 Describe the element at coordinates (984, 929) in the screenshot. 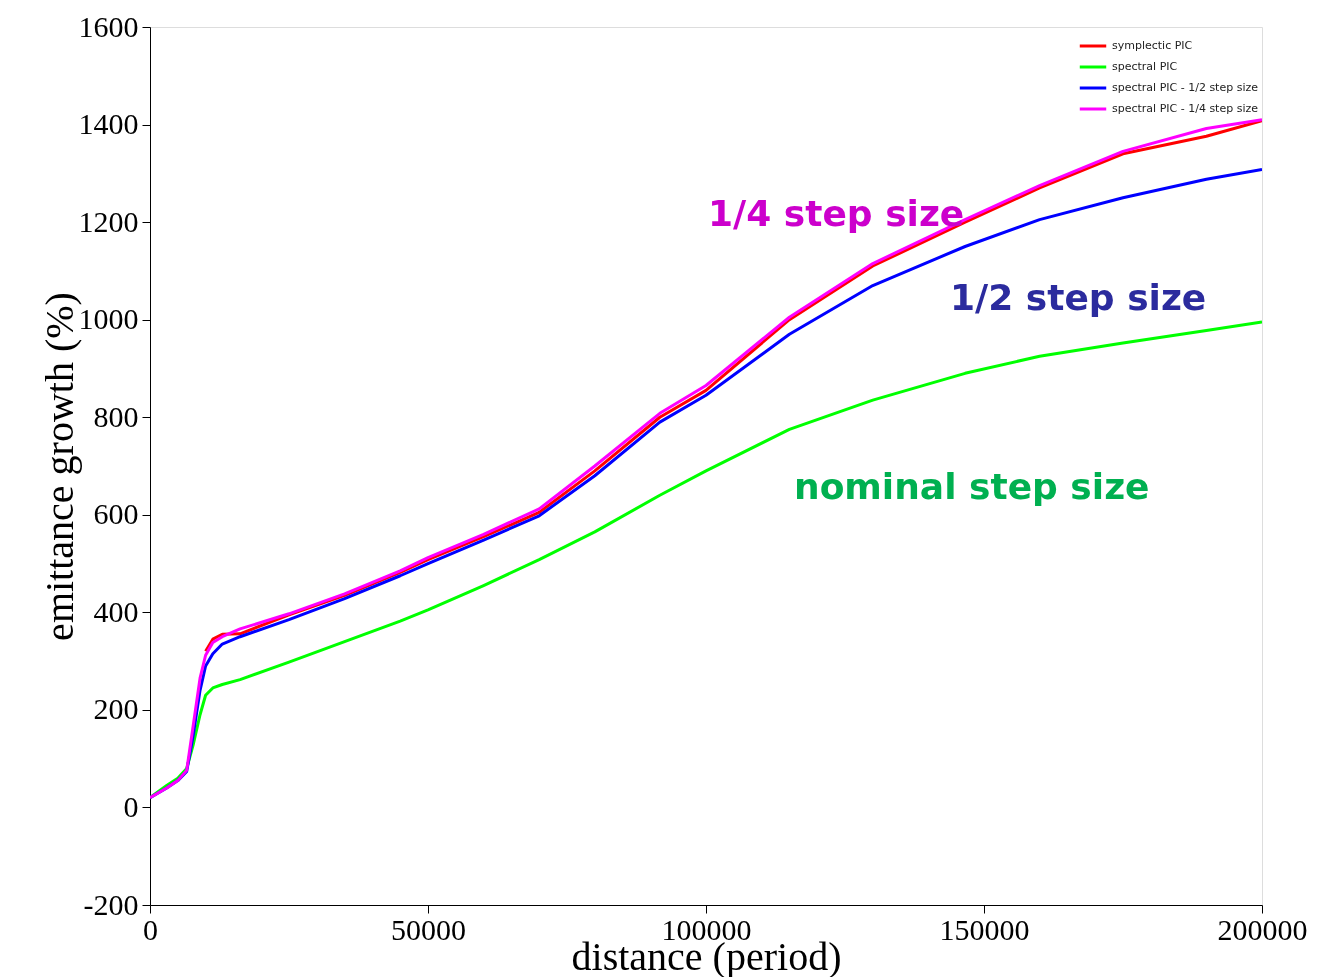

I see `x-tick-label: 150000` at that location.